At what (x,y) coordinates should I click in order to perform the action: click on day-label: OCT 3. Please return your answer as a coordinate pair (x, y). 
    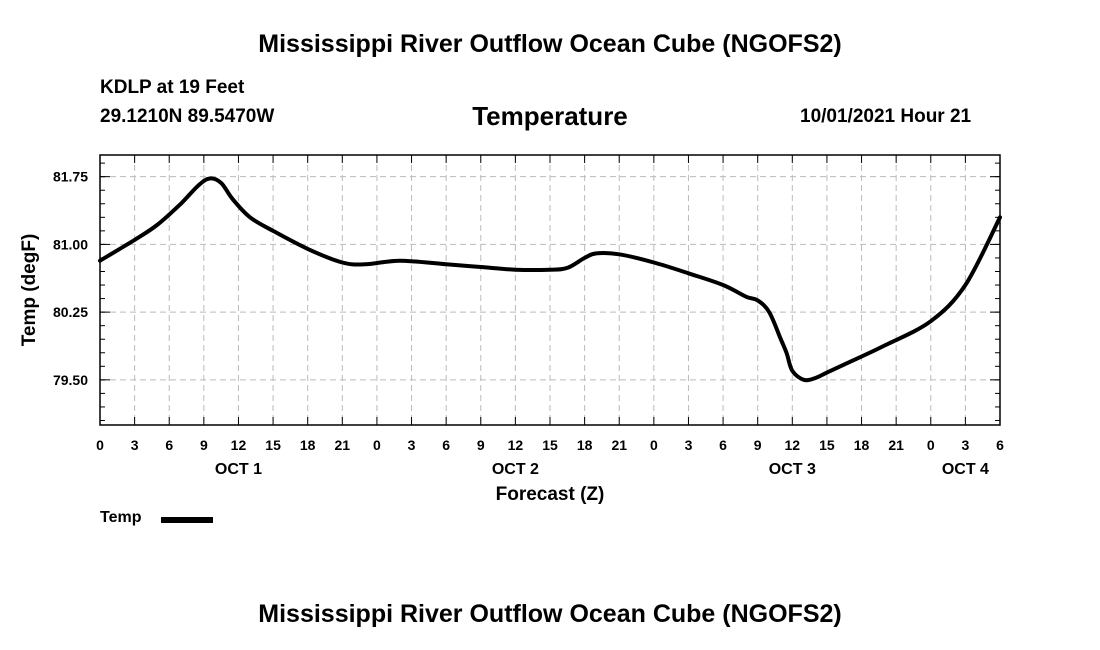
    Looking at the image, I should click on (792, 469).